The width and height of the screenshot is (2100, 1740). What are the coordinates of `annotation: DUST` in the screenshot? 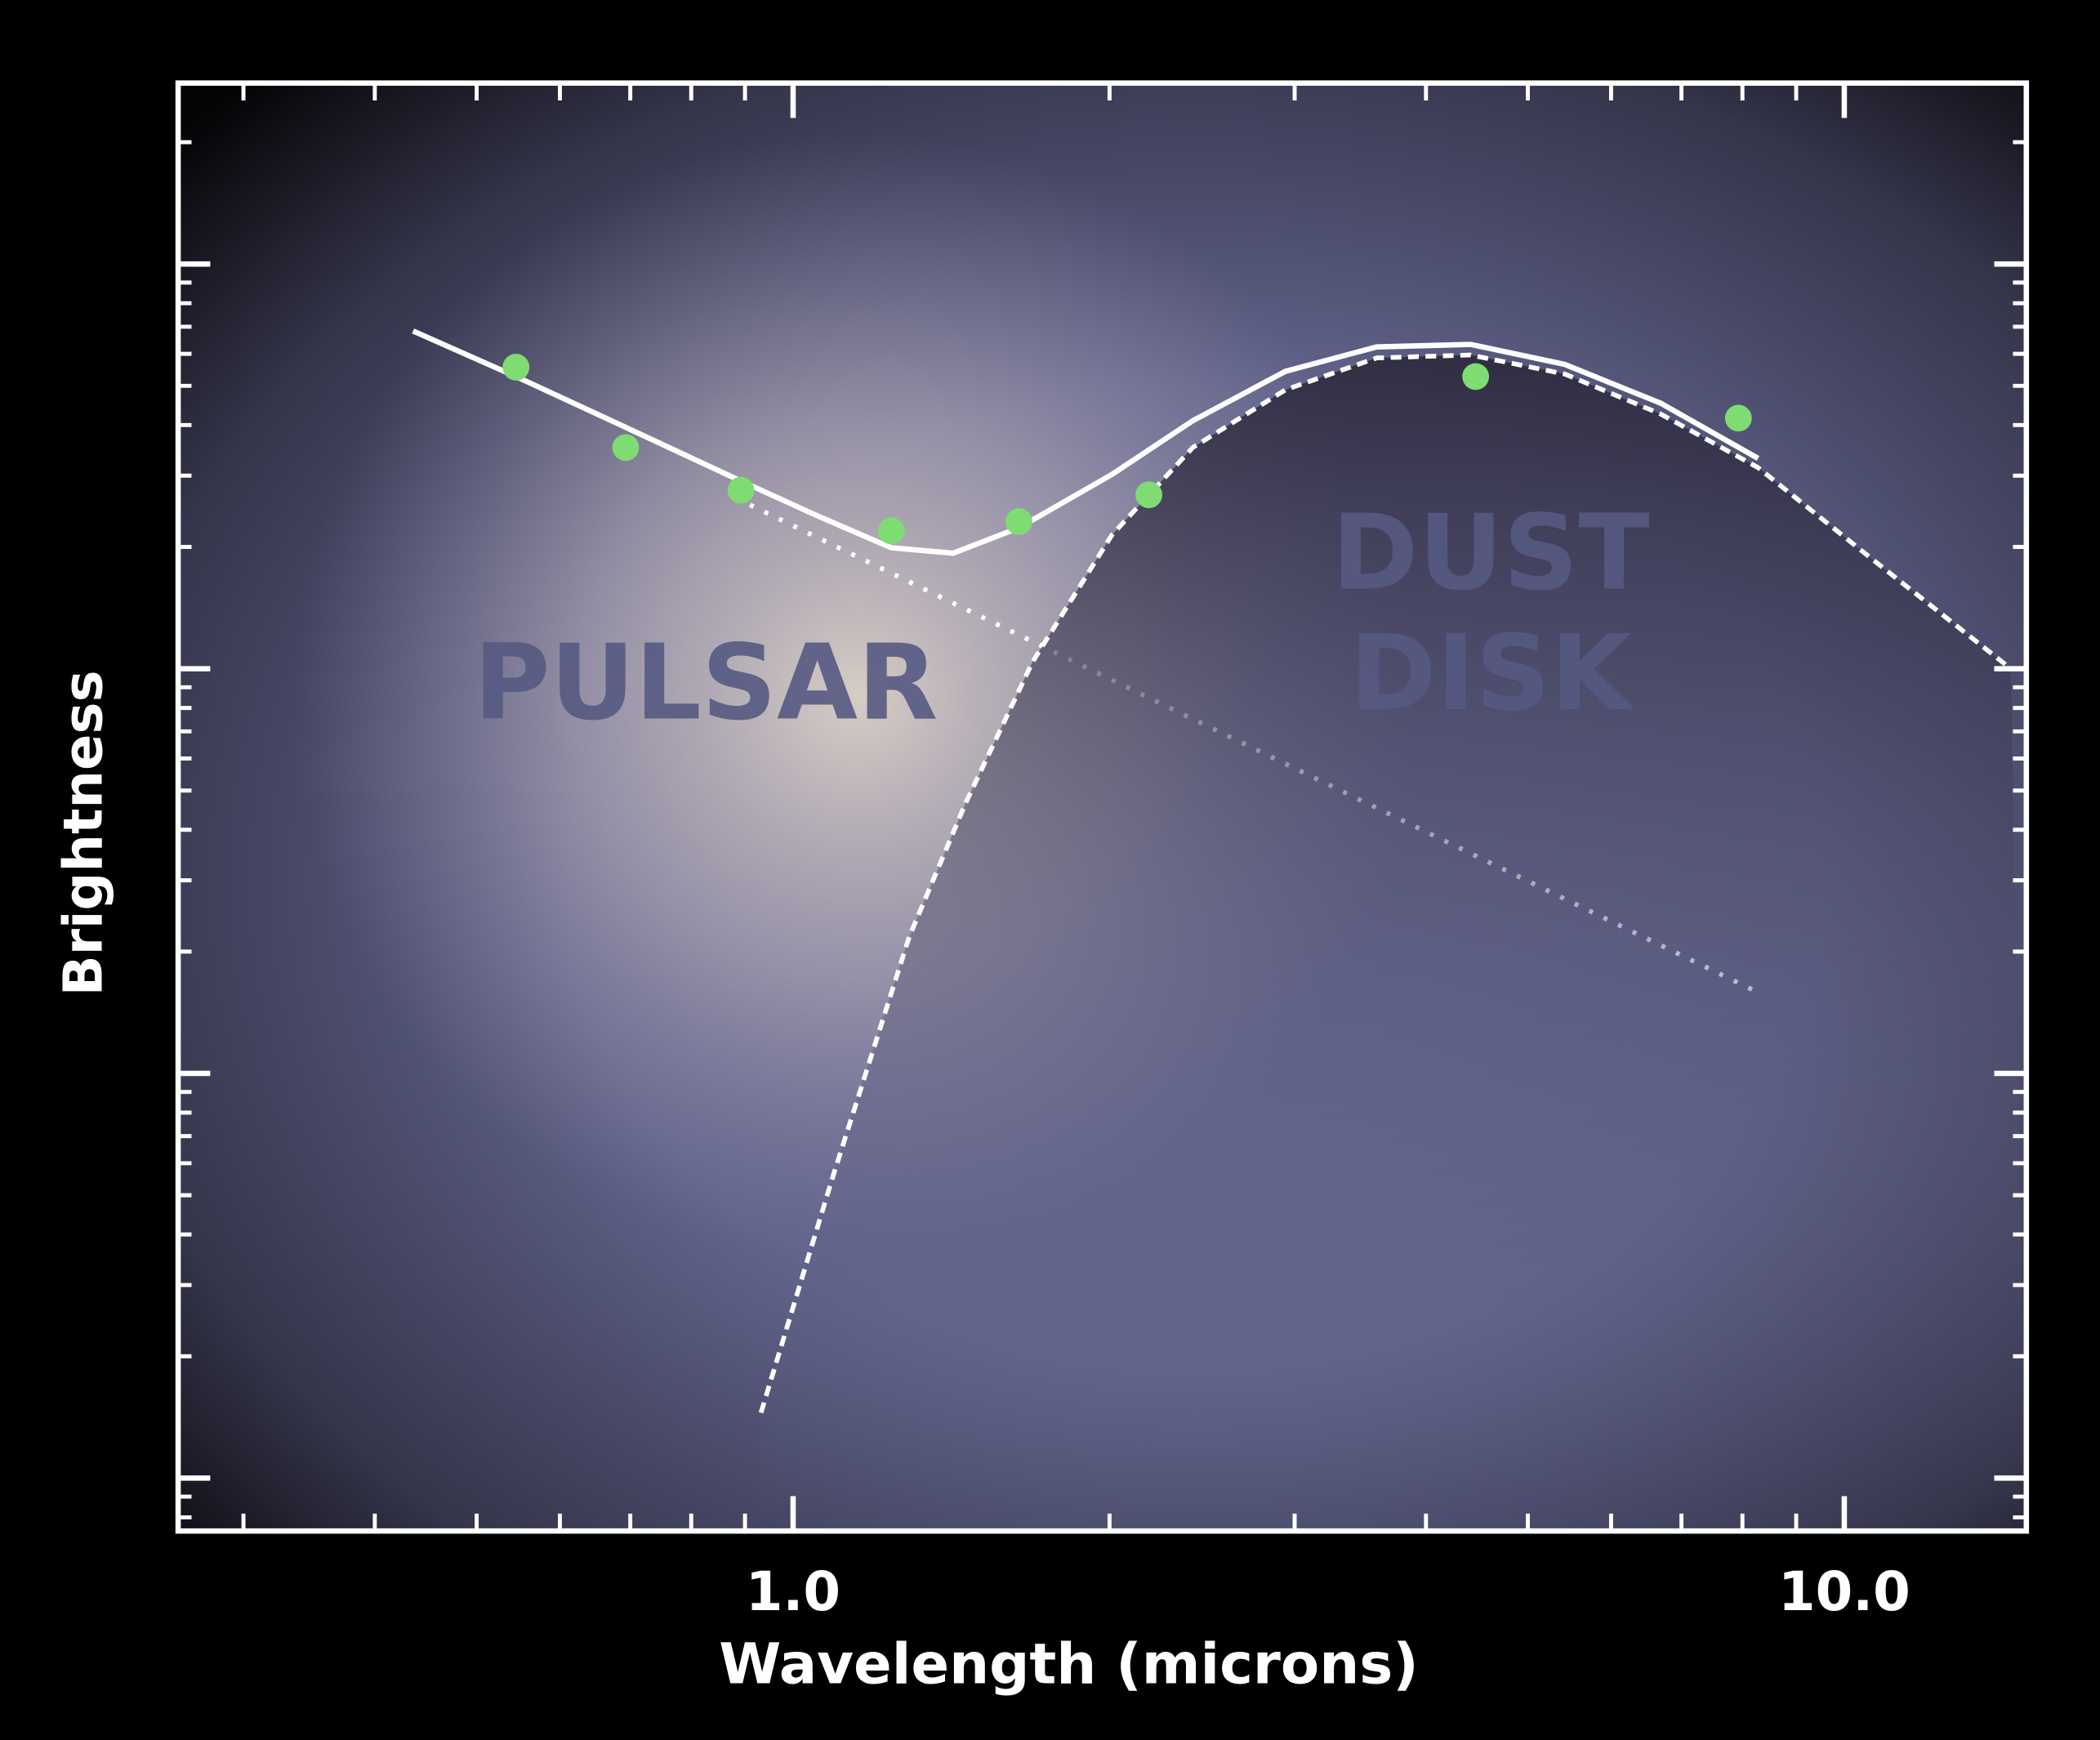 It's located at (1490, 553).